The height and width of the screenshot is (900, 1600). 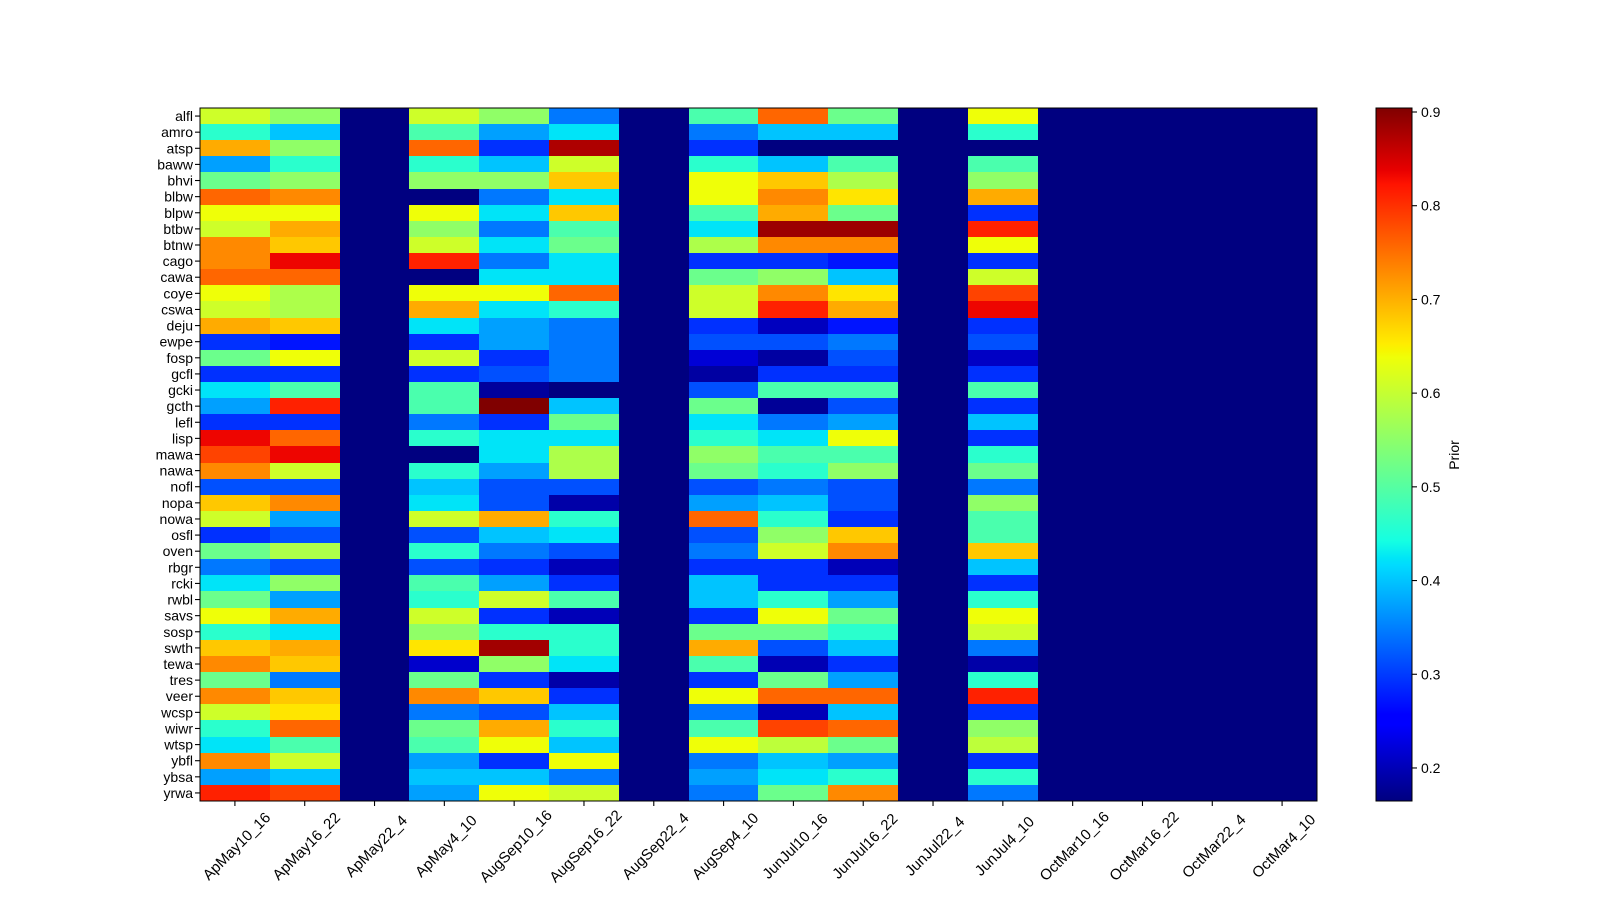 I want to click on svg-text: btbw, so click(x=178, y=229).